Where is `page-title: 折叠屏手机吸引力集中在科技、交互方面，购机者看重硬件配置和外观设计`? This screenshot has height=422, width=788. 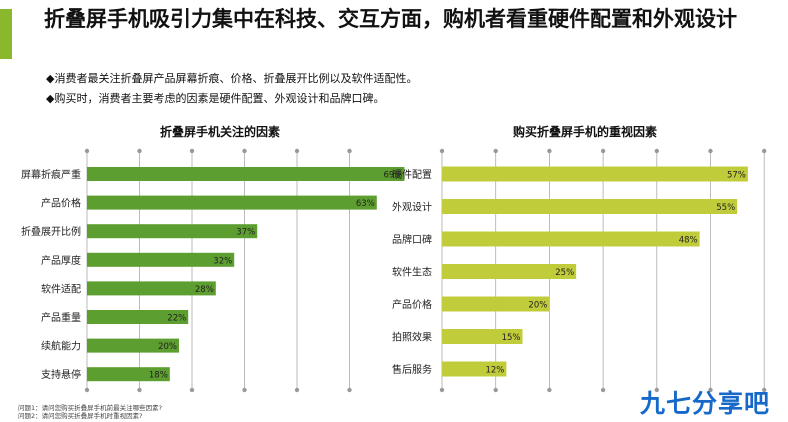
page-title: 折叠屏手机吸引力集中在科技、交互方面，购机者看重硬件配置和外观设计 is located at coordinates (390, 19).